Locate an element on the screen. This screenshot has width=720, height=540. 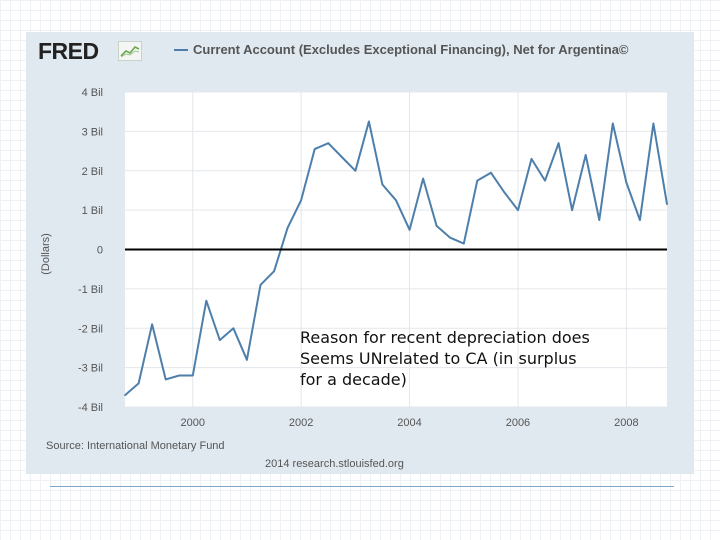
y-tick-label: -2 Bil is located at coordinates (90, 329).